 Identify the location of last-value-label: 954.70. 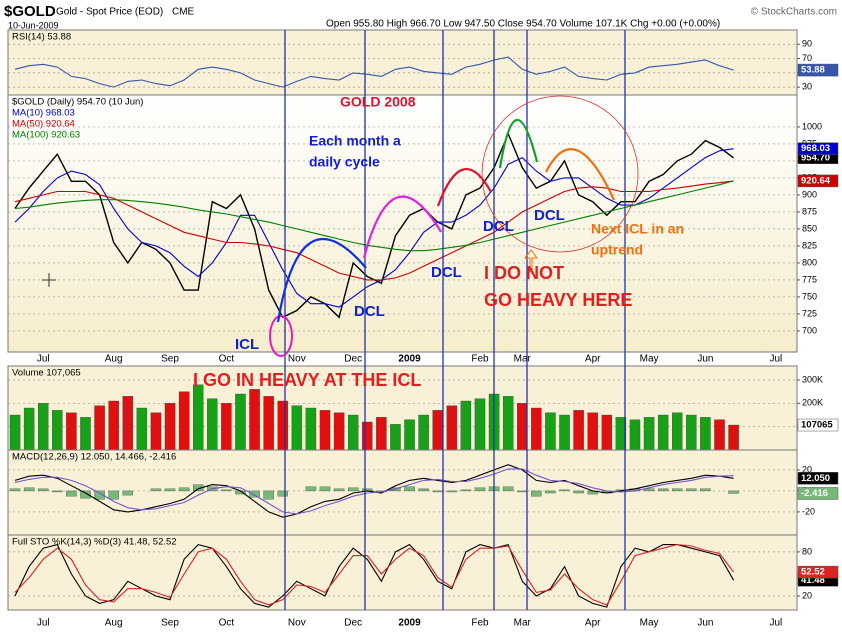
(815, 157).